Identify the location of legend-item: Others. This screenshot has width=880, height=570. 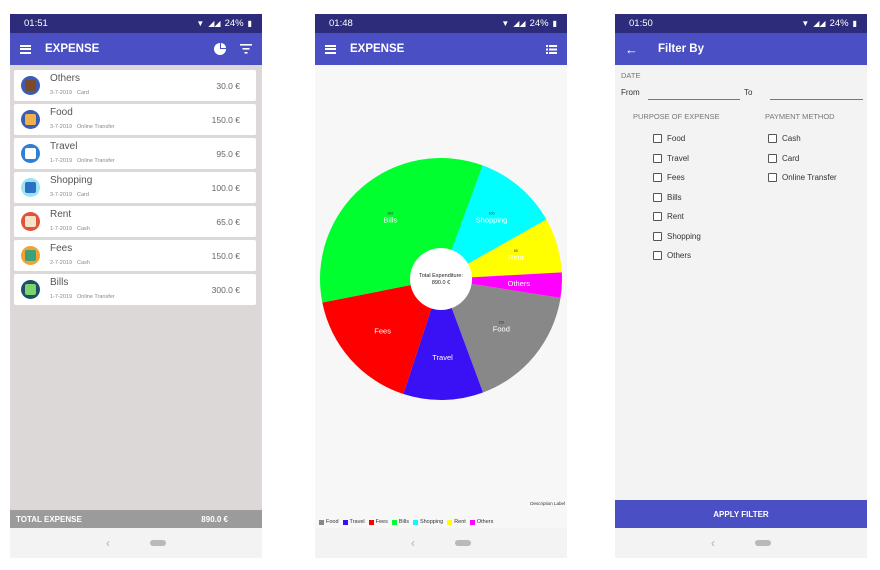
(481, 522).